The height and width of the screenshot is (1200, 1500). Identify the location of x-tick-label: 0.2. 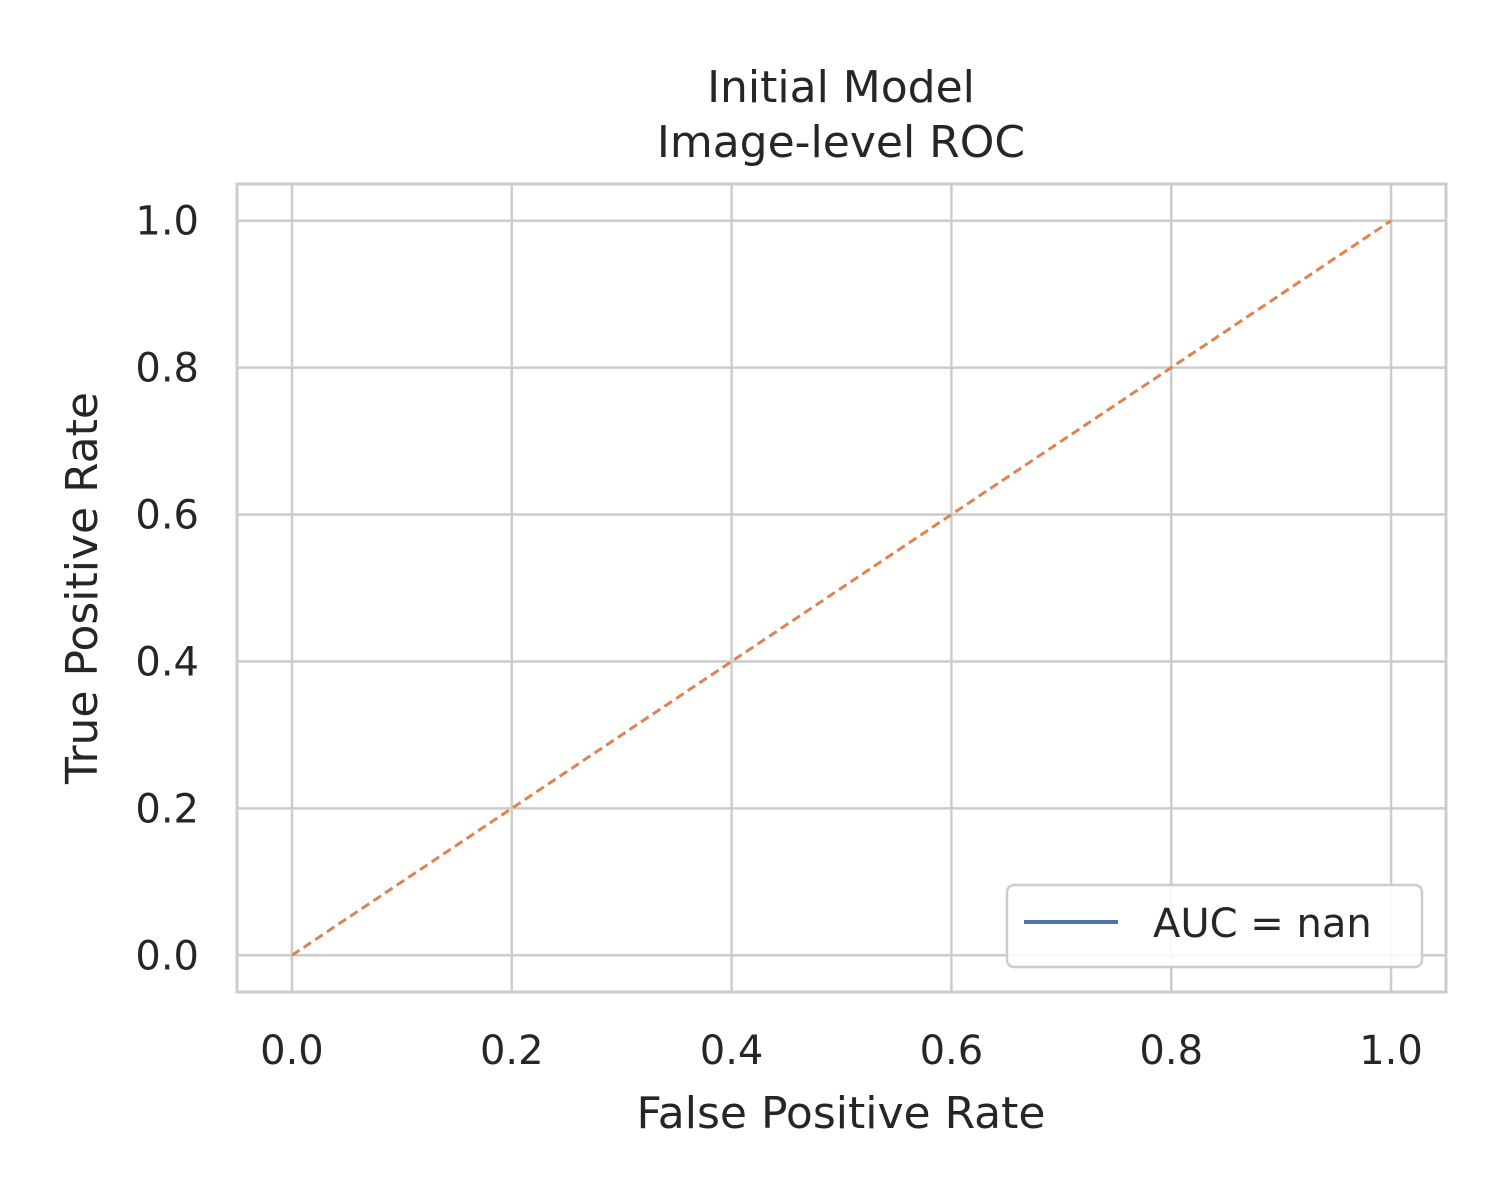
(512, 1051).